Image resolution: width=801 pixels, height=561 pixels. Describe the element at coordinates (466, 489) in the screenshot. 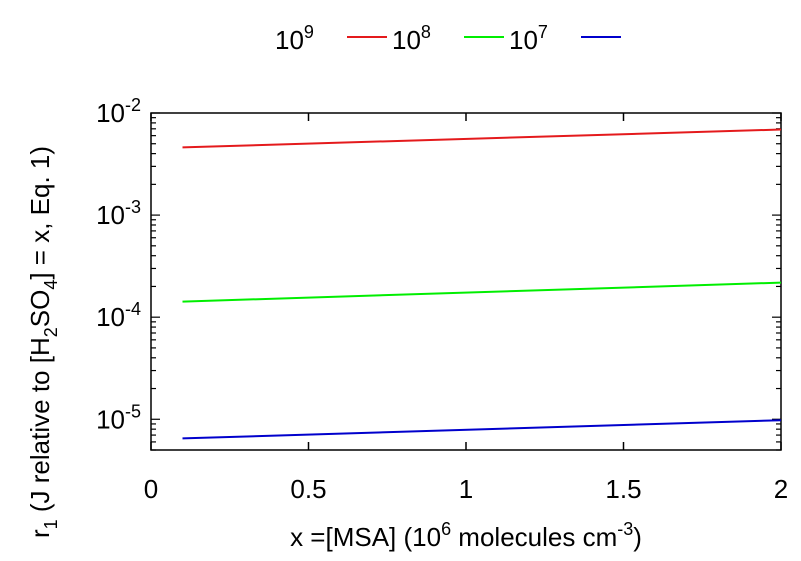

I see `x-tick-label: 1` at that location.